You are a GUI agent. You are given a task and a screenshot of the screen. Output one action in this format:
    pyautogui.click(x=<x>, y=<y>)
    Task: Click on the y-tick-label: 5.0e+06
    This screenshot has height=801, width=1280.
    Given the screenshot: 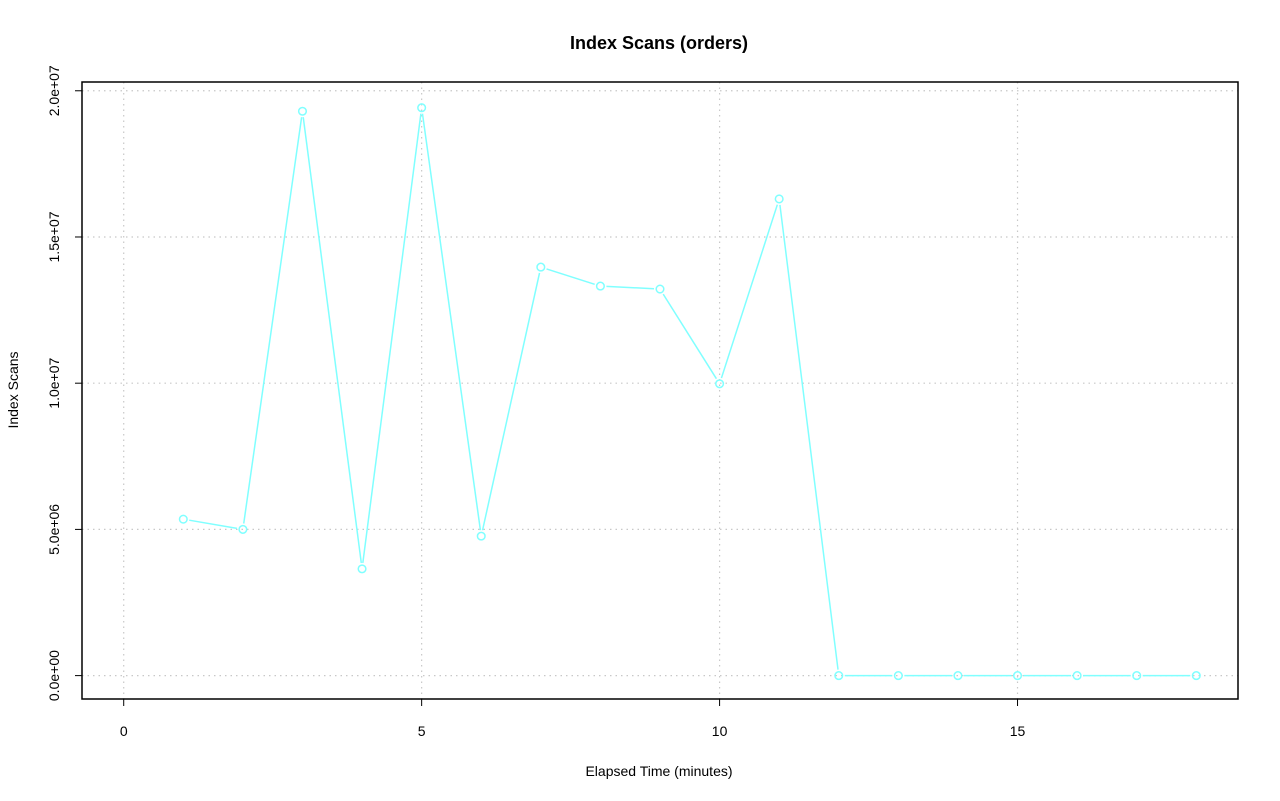 What is the action you would take?
    pyautogui.click(x=54, y=529)
    